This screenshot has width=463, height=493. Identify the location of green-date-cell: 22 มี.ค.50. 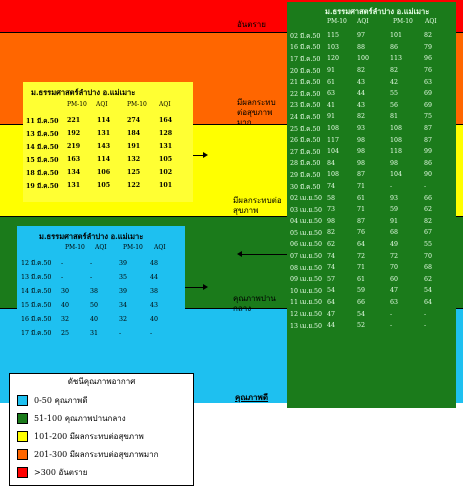
(305, 94).